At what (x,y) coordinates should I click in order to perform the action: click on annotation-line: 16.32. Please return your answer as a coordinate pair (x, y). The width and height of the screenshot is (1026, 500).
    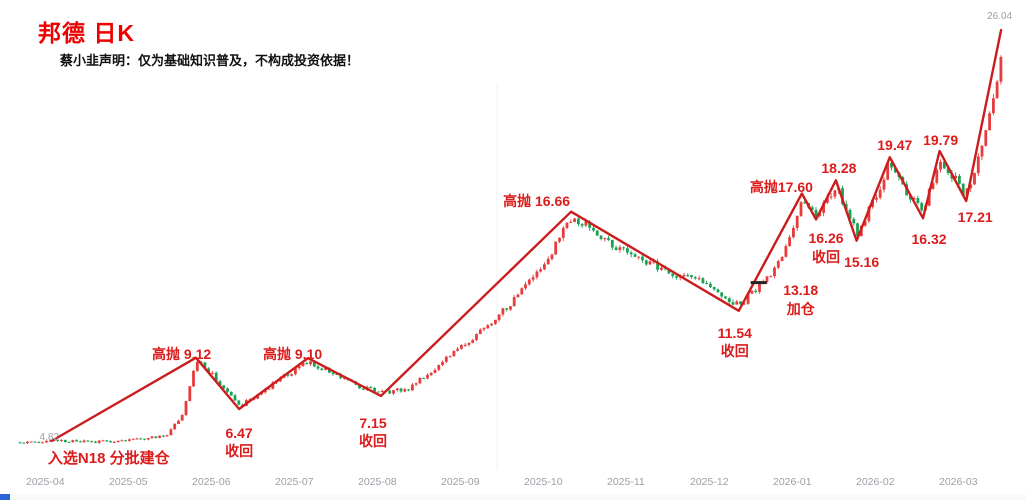
    Looking at the image, I should click on (929, 239).